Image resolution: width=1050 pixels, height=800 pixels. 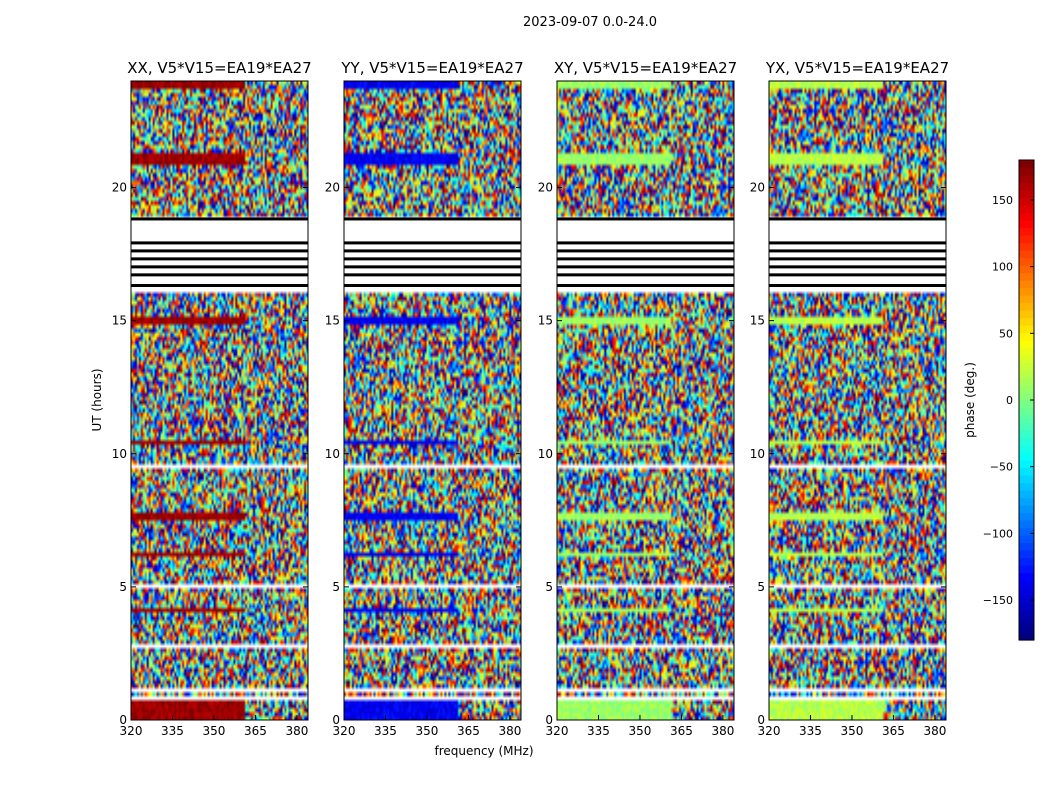 What do you see at coordinates (431, 68) in the screenshot?
I see `panel-title: YY, V5*V15=EA19*EA27` at bounding box center [431, 68].